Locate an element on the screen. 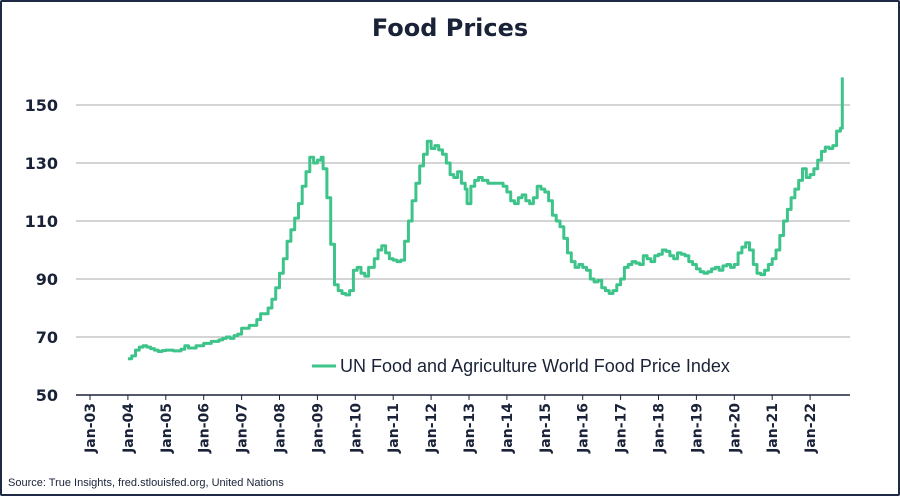 The image size is (900, 496). y-tick-label: 150 is located at coordinates (41, 105).